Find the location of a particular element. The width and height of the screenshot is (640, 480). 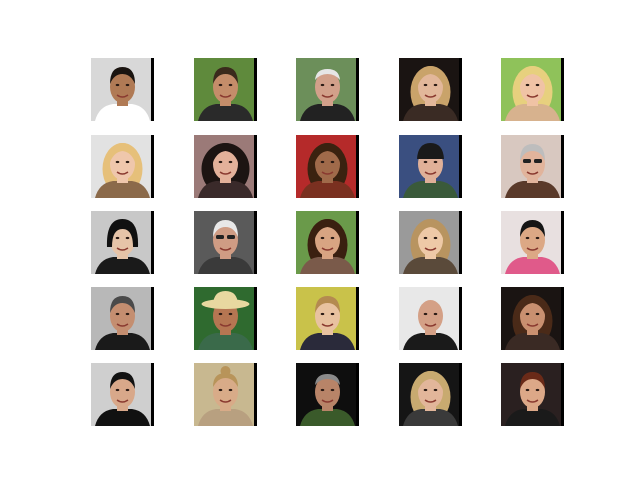

face-tile-r5-c1 is located at coordinates (122, 394).